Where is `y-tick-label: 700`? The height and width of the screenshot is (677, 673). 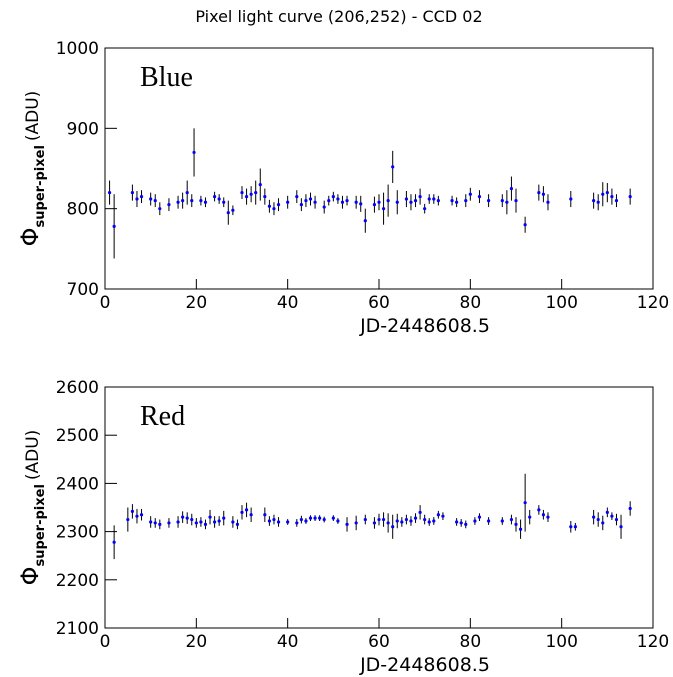 y-tick-label: 700 is located at coordinates (83, 290).